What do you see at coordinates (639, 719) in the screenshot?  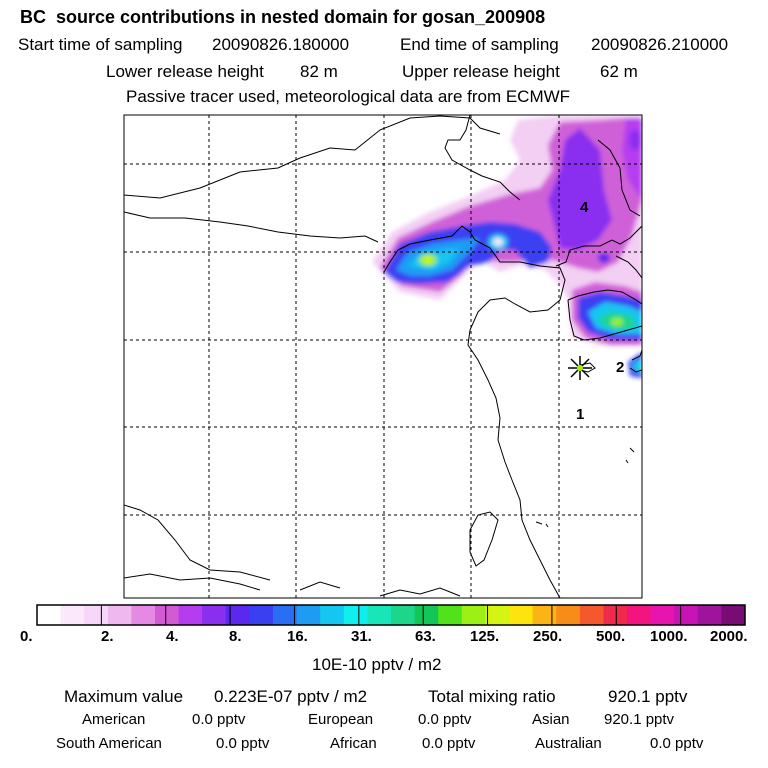 I see `source-value-asian: 920.1 pptv` at bounding box center [639, 719].